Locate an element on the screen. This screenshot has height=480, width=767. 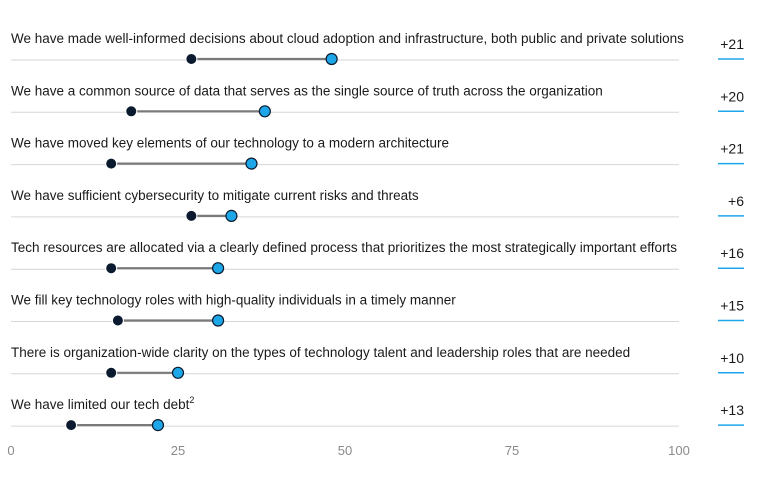
x-tick-label: 25 is located at coordinates (178, 450).